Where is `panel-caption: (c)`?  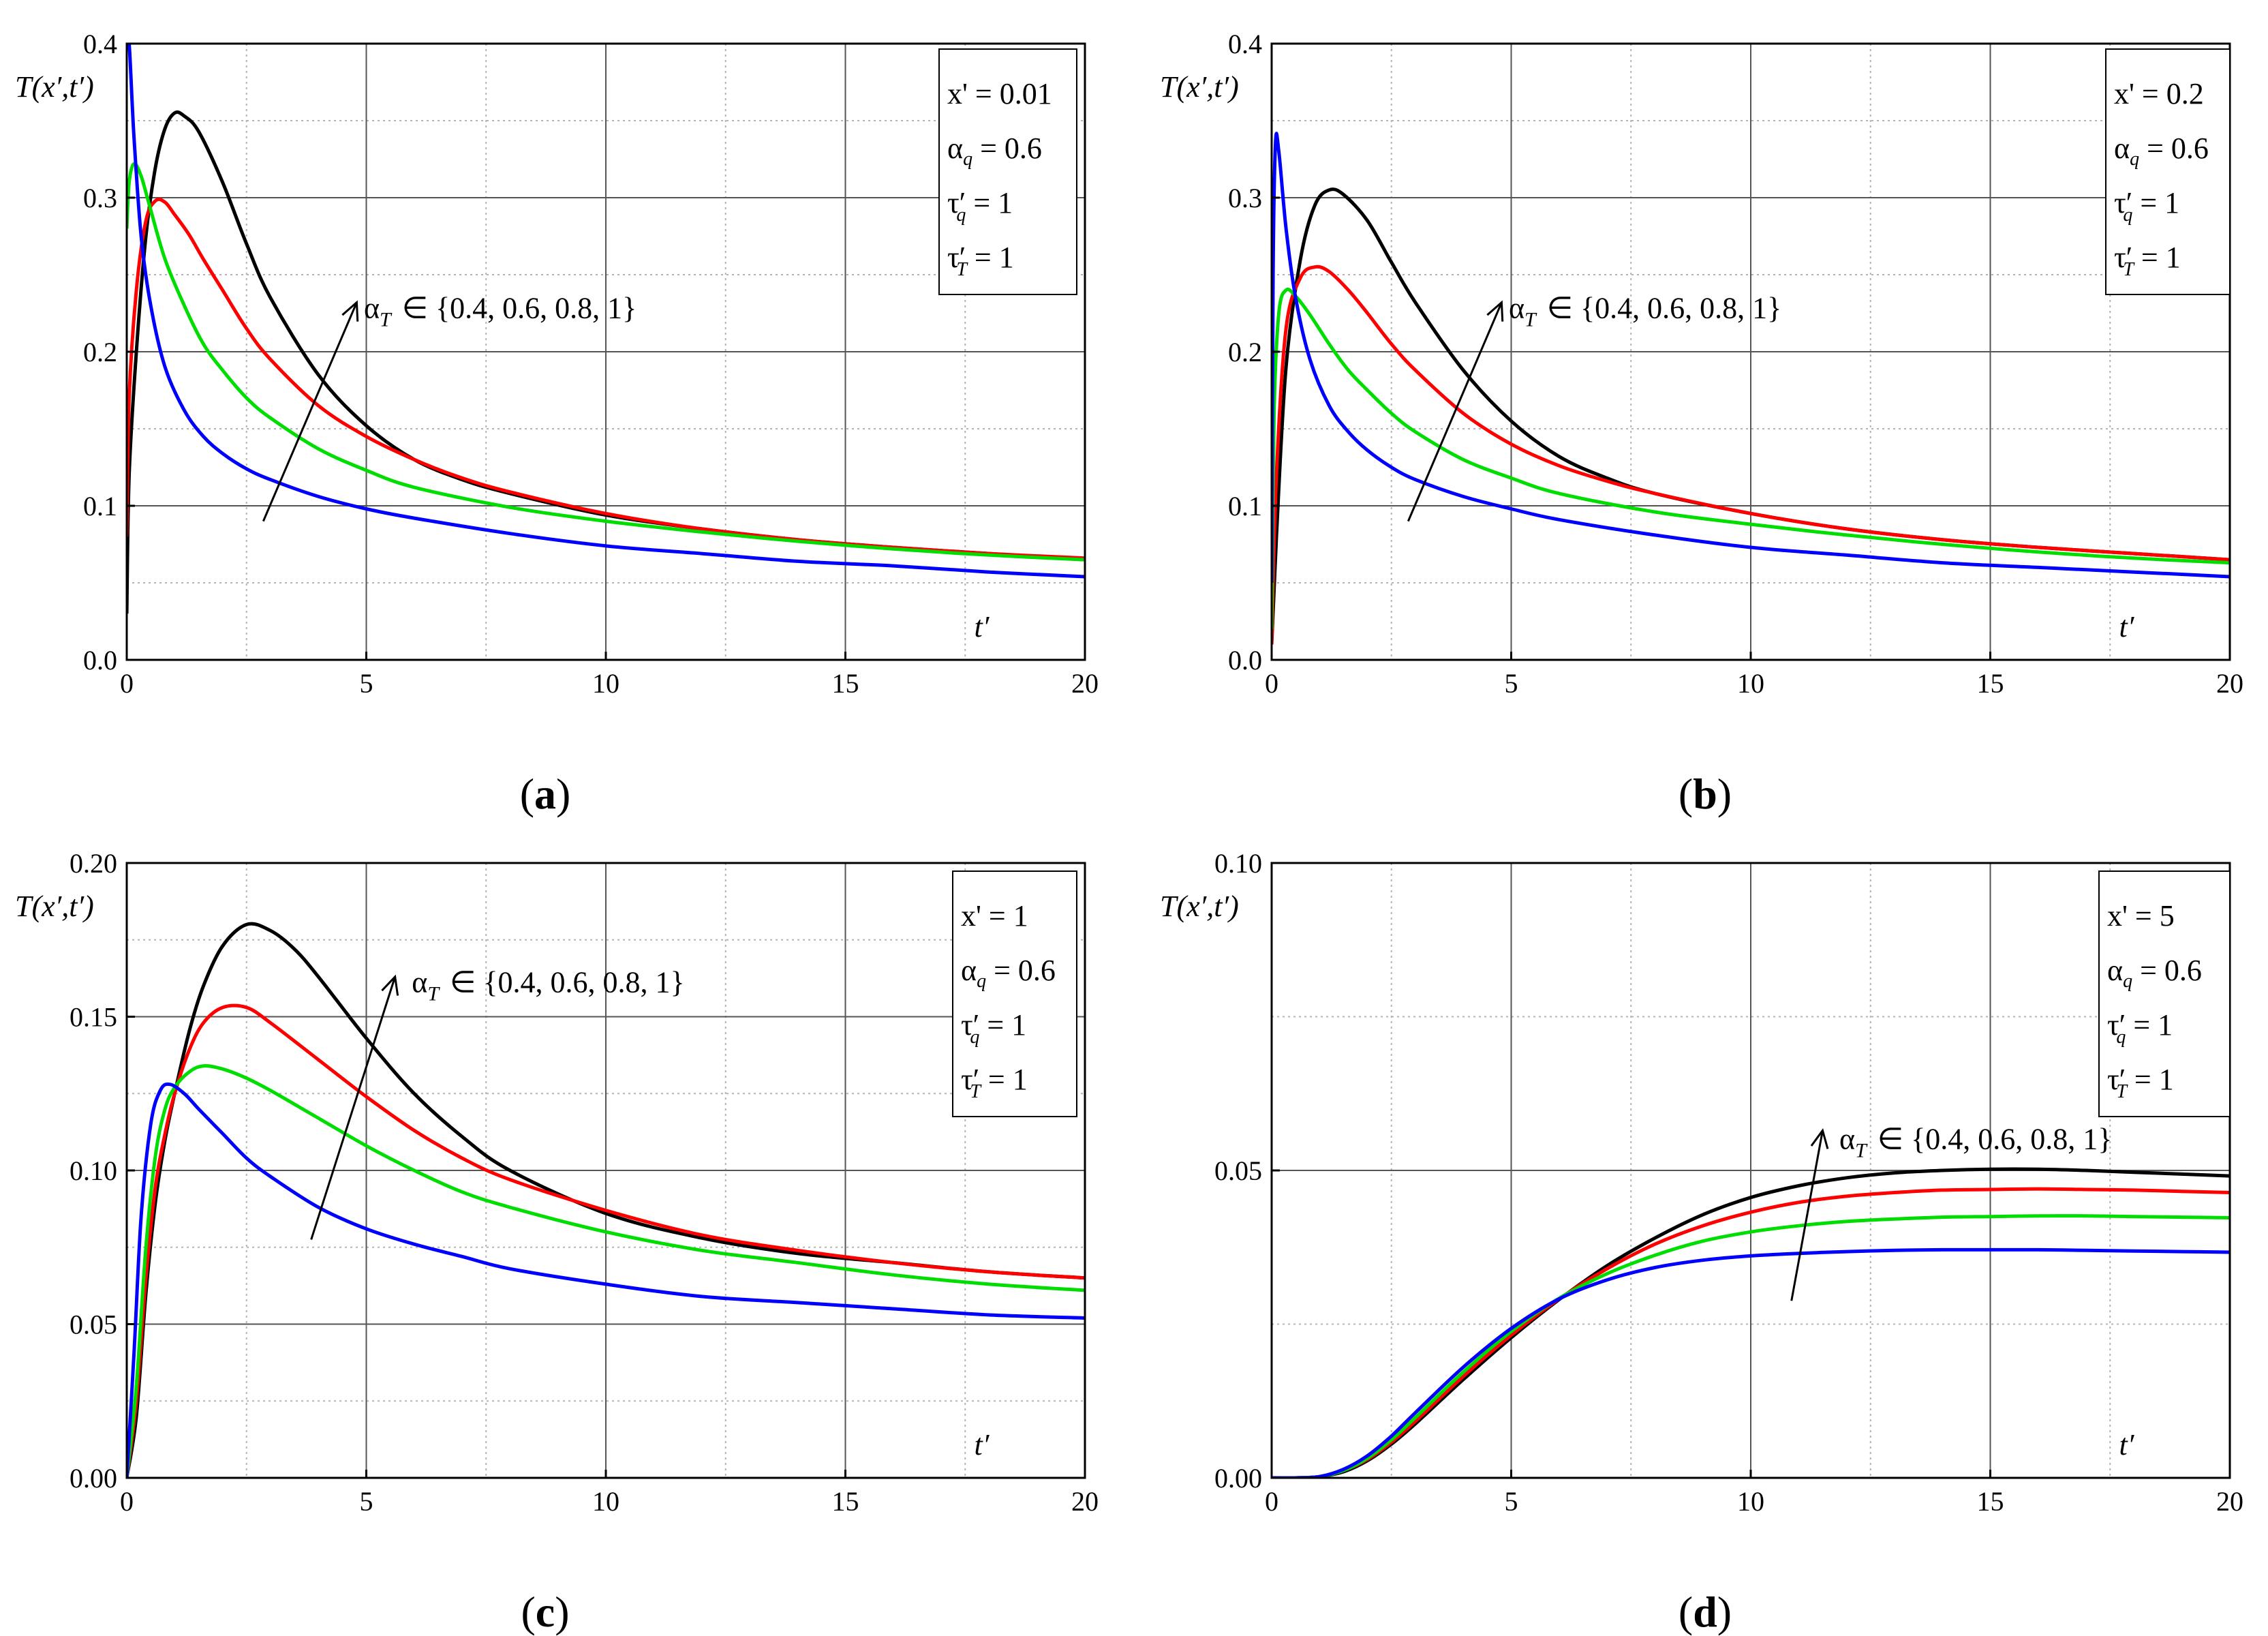
panel-caption: (c) is located at coordinates (545, 1612).